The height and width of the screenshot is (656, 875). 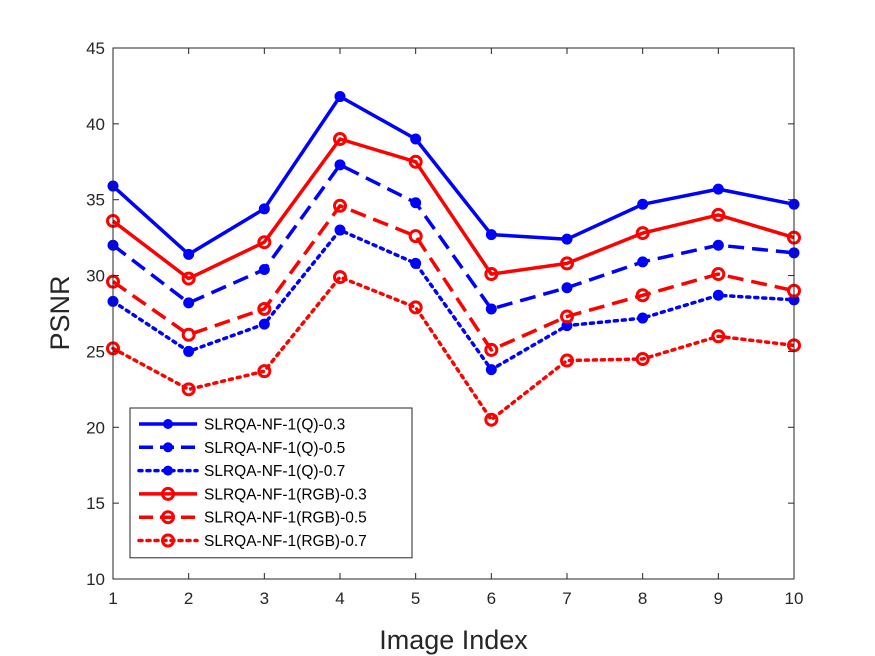 I want to click on legend-entry: SLRQA-NF-1(Q)-0.3, so click(x=242, y=425).